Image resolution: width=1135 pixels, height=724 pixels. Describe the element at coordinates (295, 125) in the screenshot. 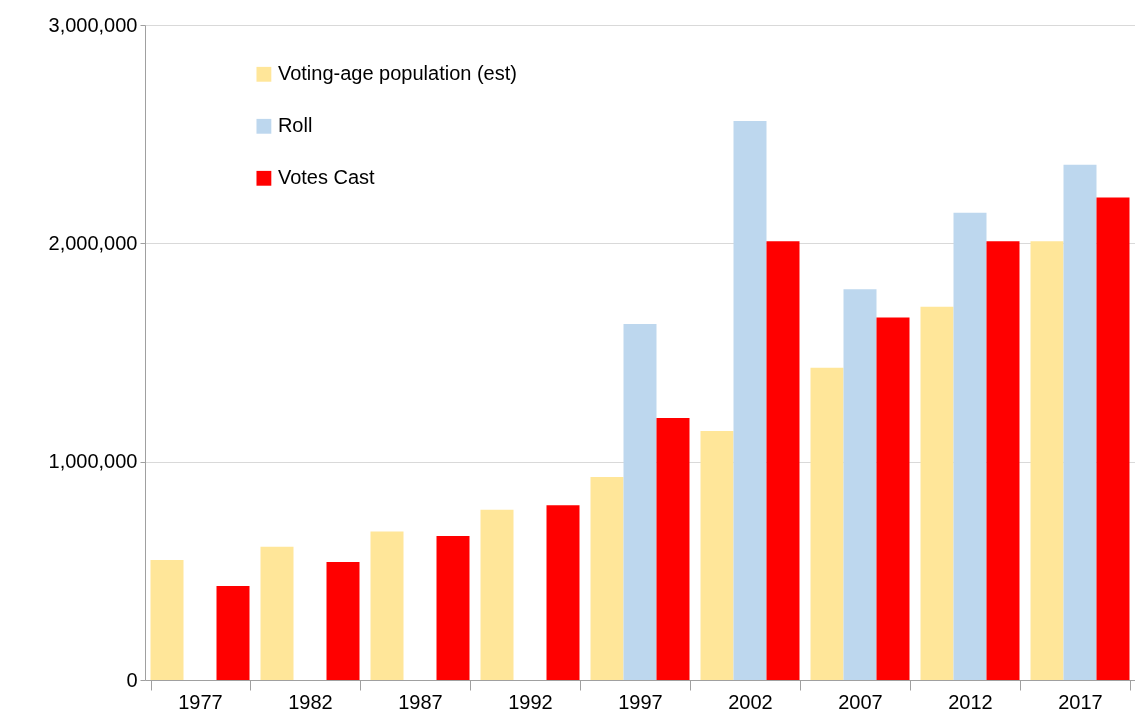

I see `legend-label: Roll` at that location.